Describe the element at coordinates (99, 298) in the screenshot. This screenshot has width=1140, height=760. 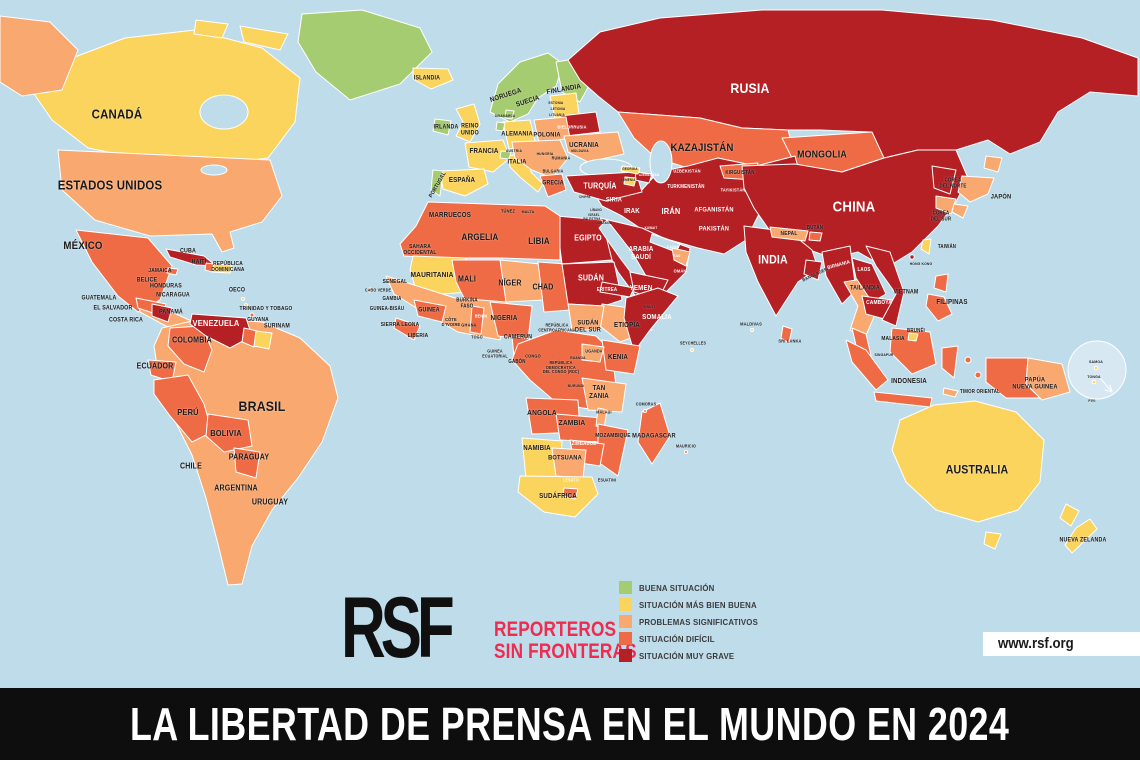
I see `country-label: GUATEMALA` at that location.